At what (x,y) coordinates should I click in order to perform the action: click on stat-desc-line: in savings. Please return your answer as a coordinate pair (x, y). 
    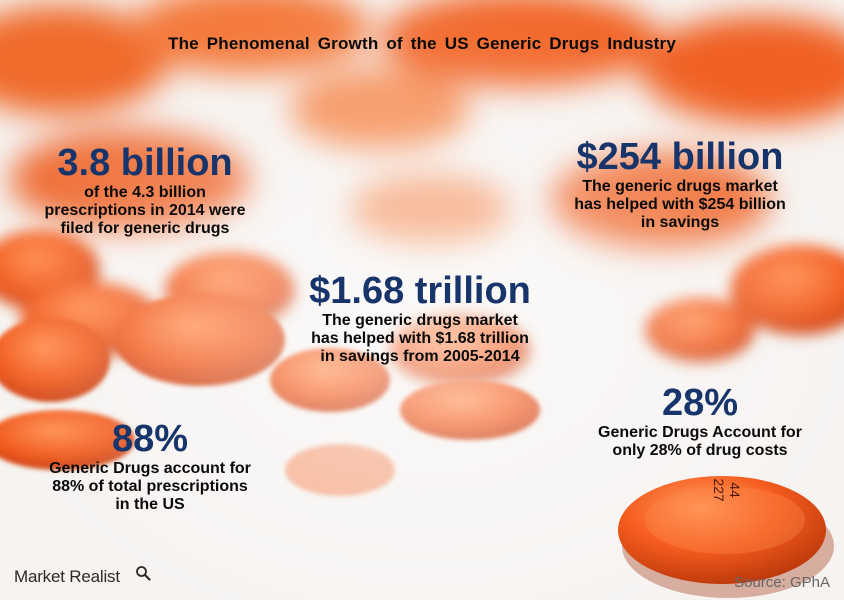
    Looking at the image, I should click on (680, 222).